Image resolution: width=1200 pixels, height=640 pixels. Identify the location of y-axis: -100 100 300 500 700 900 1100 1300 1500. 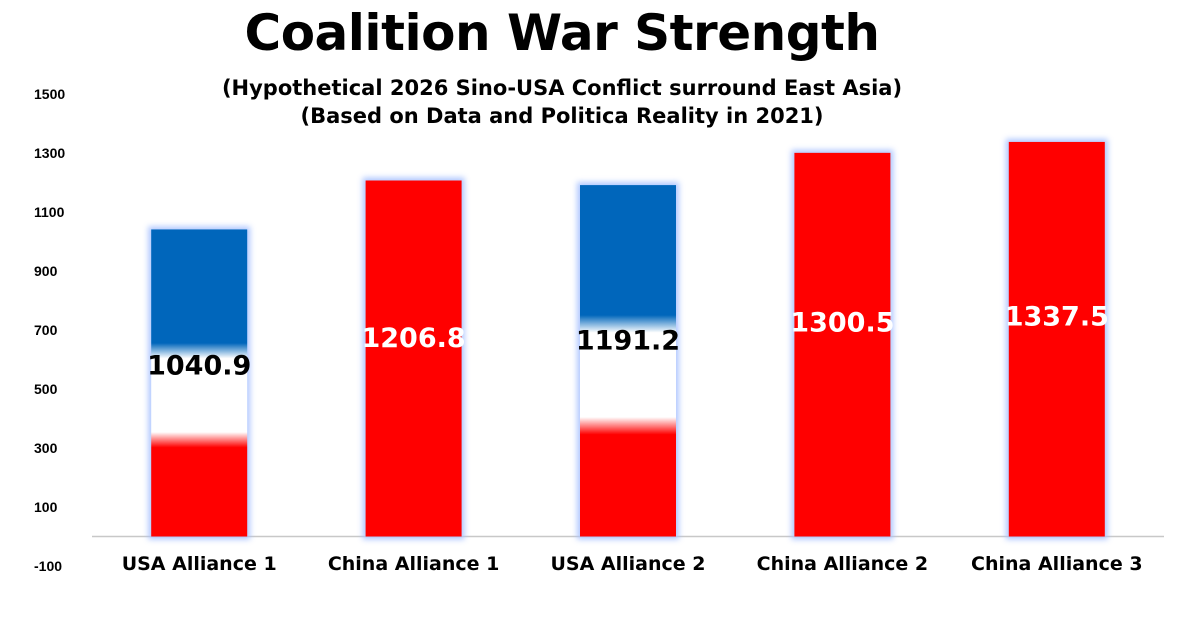
(49, 330).